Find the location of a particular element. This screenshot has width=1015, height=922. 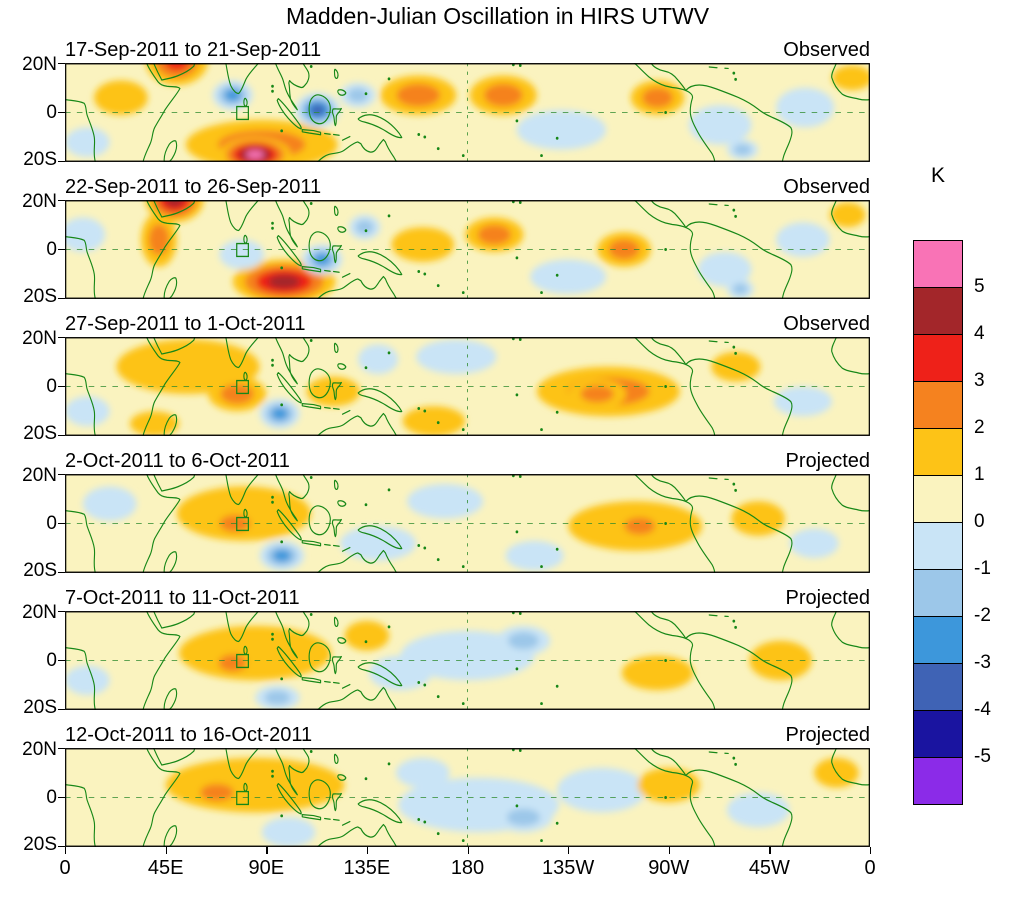

colorbar-tick-label: 1 is located at coordinates (979, 474).